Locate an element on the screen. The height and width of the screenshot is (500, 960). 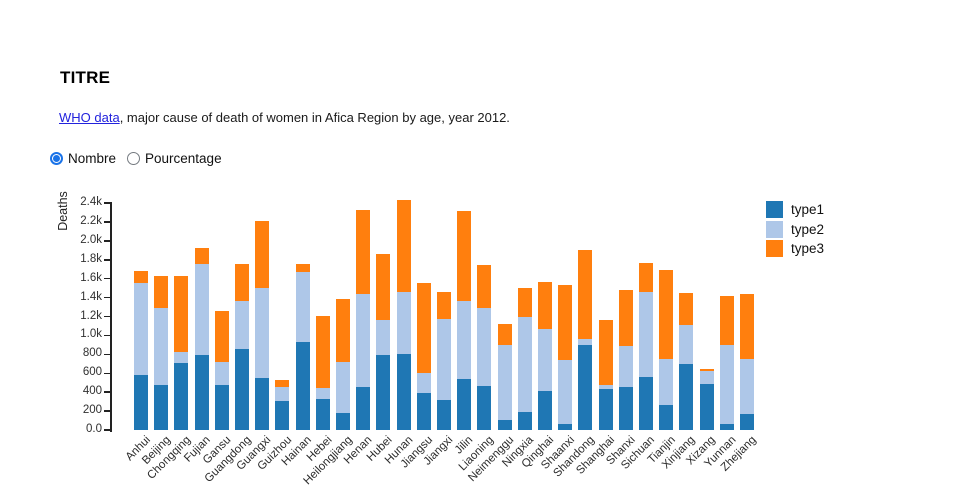
bar-segment-type2-beijing is located at coordinates (161, 346).